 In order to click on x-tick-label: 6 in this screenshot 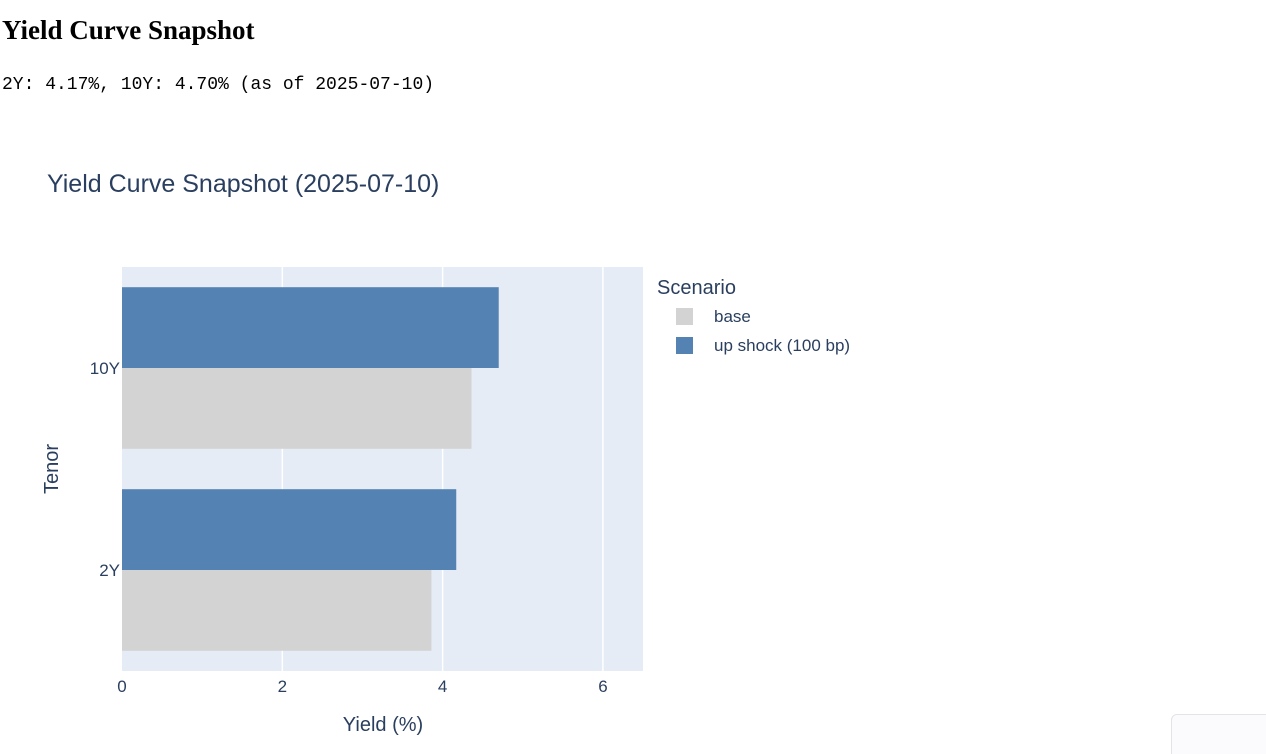, I will do `click(602, 686)`.